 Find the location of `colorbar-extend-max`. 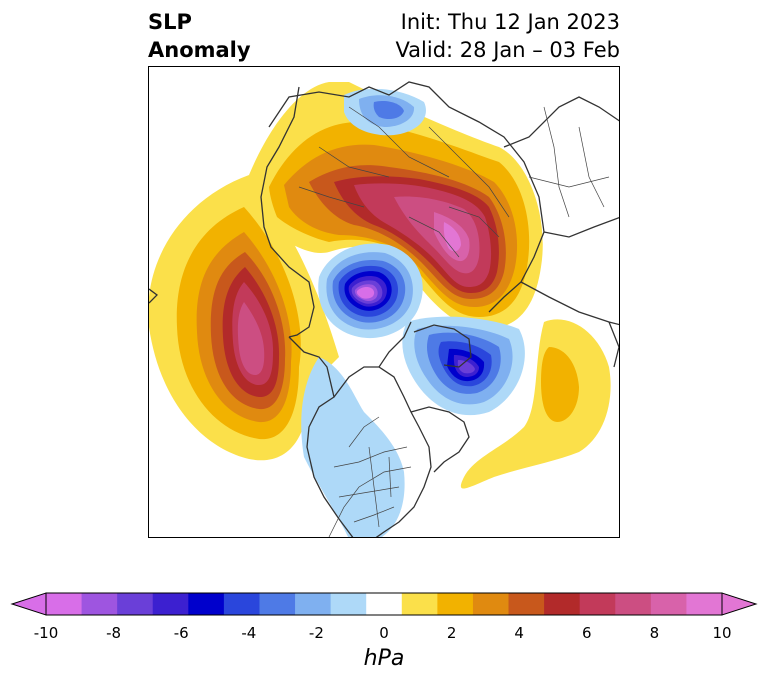

colorbar-extend-max is located at coordinates (739, 604).